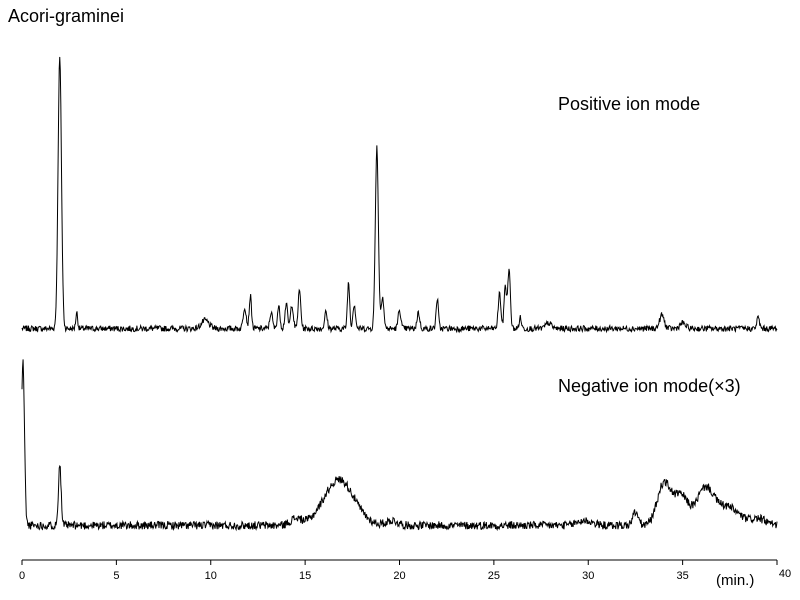 This screenshot has height=600, width=800. I want to click on x-tick-label: 30, so click(588, 576).